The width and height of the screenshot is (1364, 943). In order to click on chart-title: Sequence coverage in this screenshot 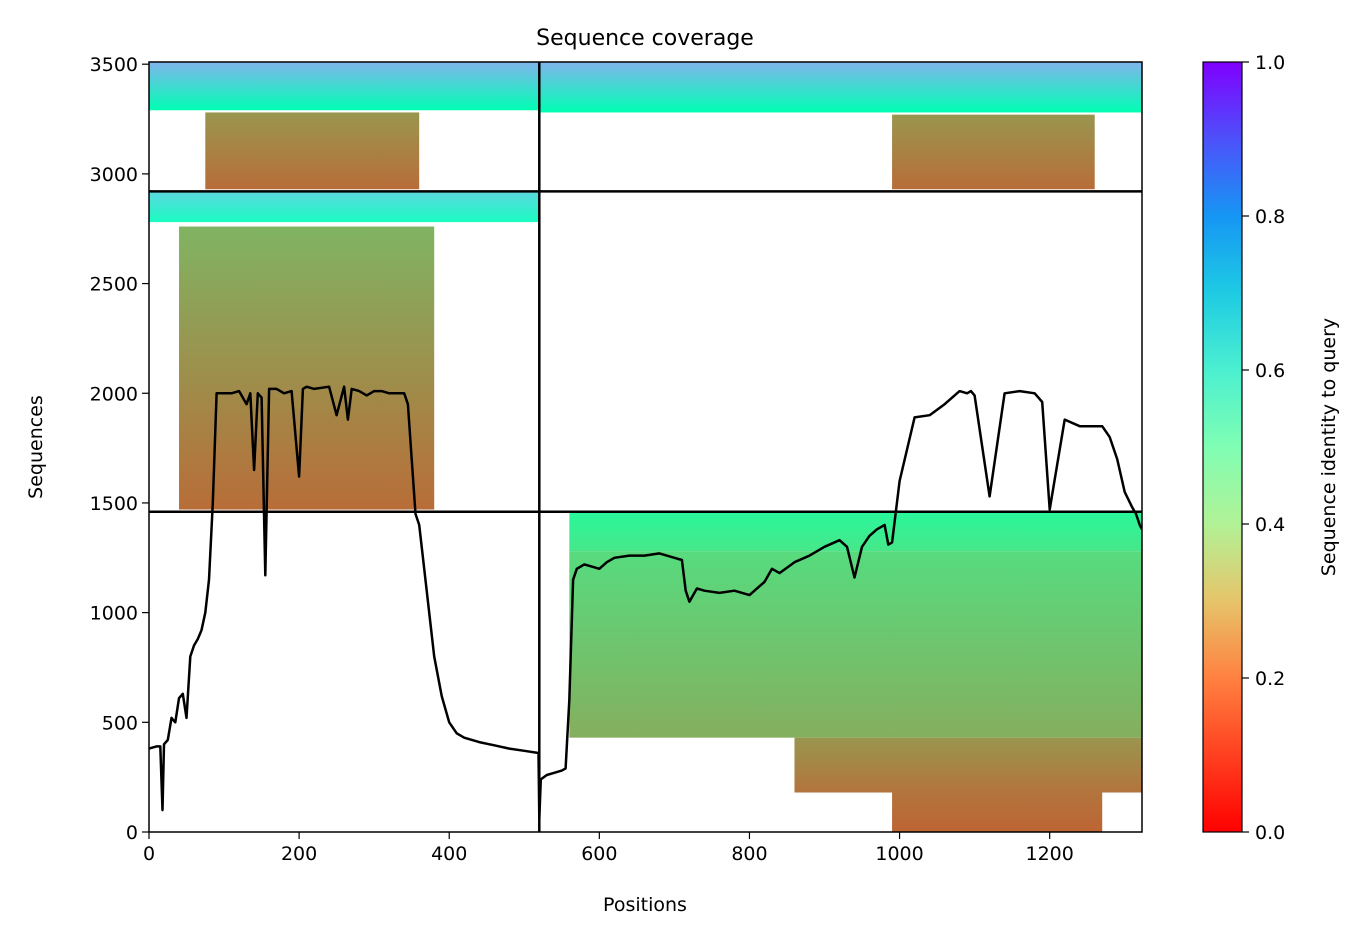, I will do `click(645, 38)`.